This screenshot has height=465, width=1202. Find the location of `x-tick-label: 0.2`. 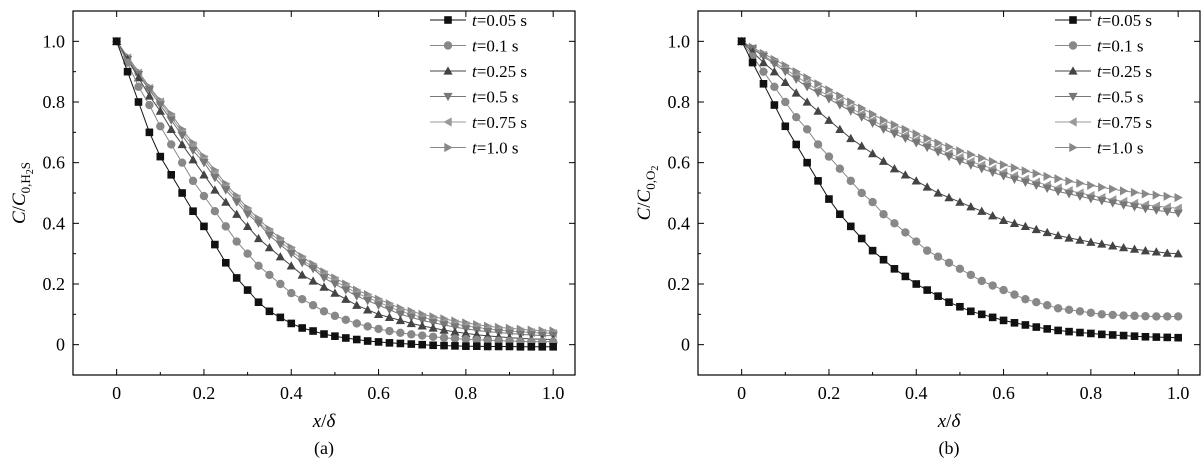

x-tick-label: 0.2 is located at coordinates (204, 393).